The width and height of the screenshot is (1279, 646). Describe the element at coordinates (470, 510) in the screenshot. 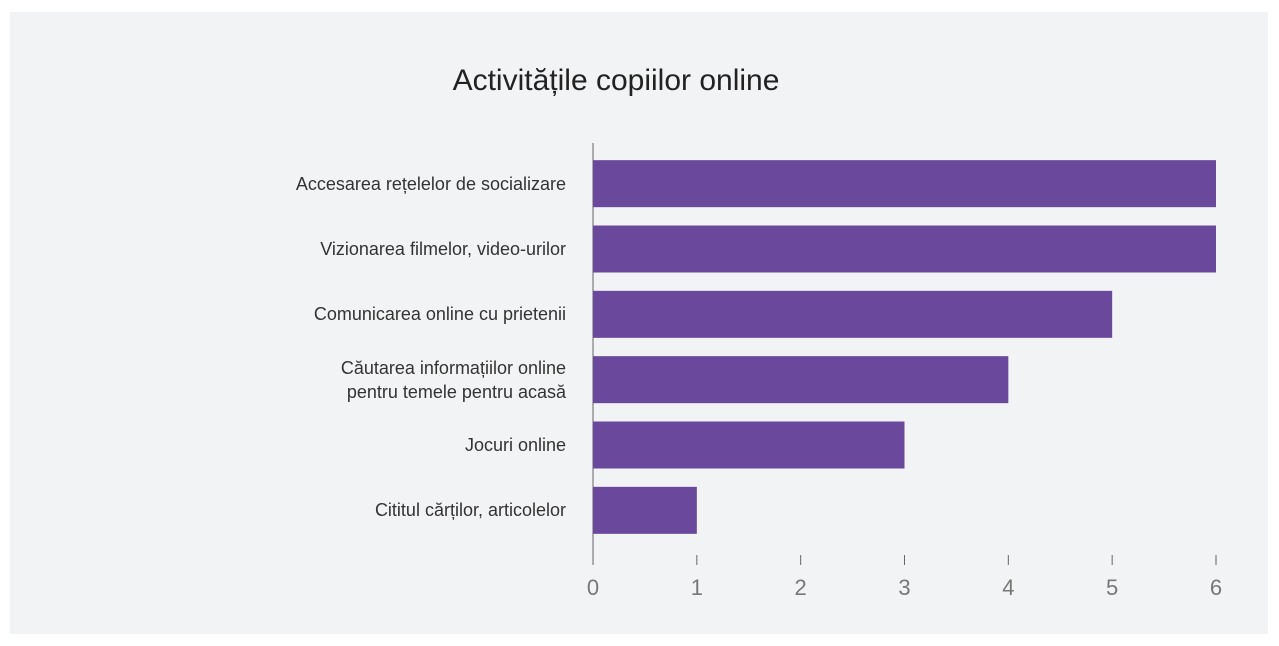

I see `y-tick-label: Cititul cărților, articolelor` at that location.